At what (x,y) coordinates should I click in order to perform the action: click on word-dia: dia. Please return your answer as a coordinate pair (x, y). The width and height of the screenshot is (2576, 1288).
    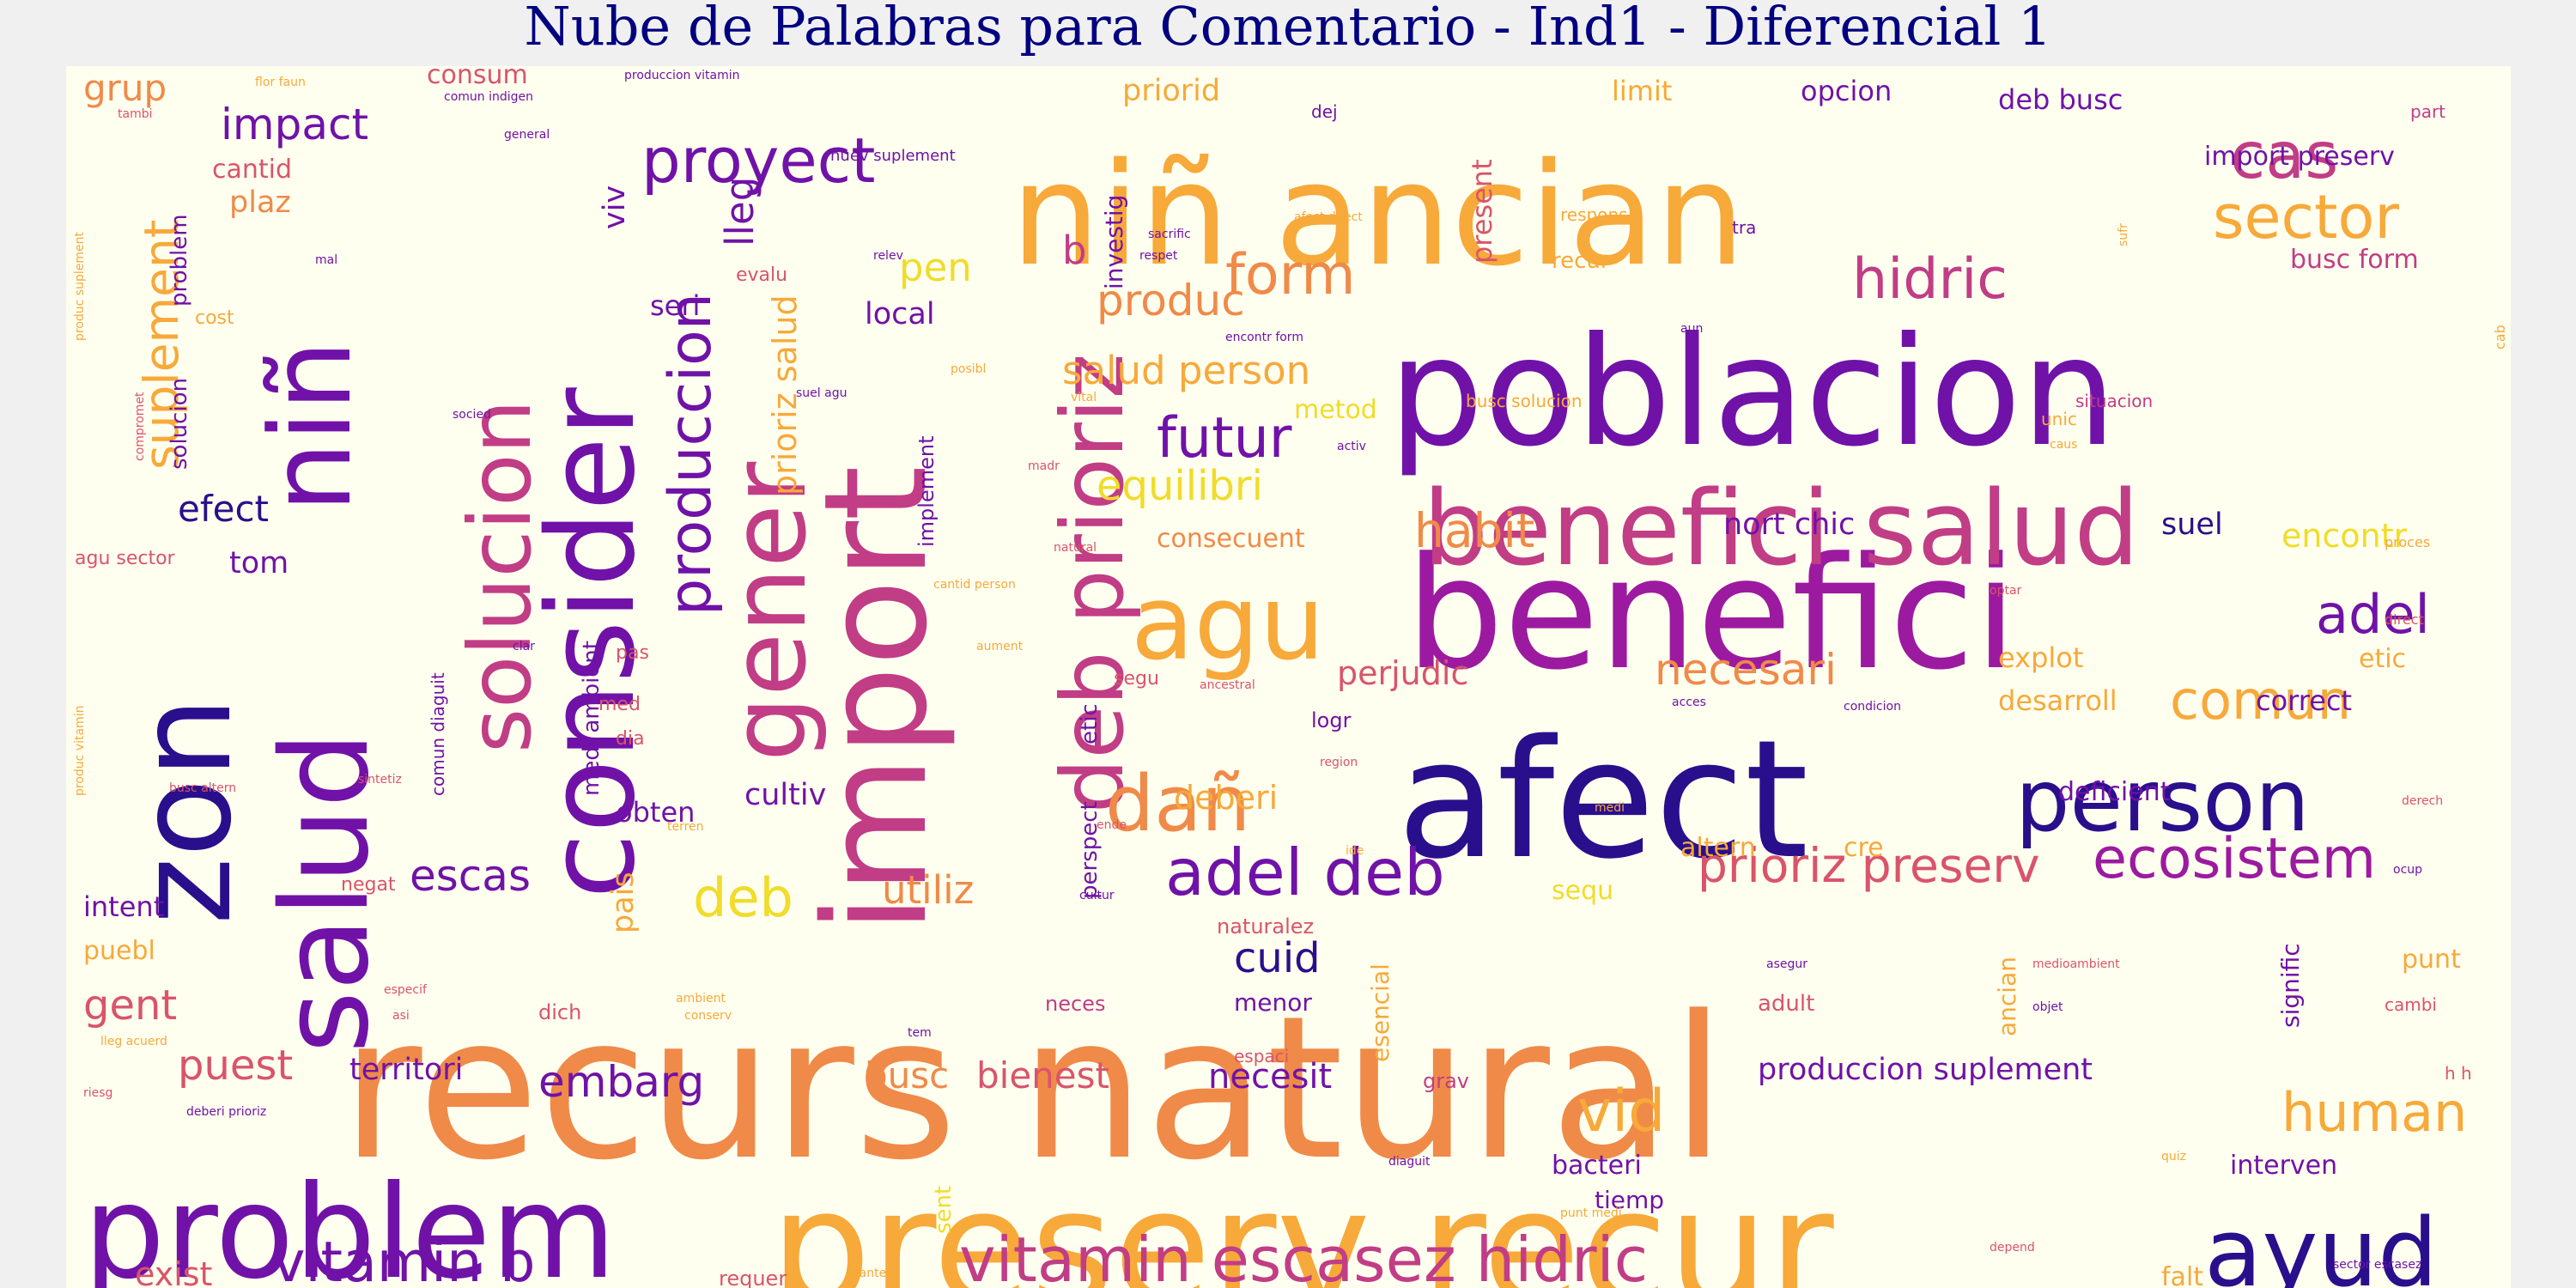
    Looking at the image, I should click on (630, 739).